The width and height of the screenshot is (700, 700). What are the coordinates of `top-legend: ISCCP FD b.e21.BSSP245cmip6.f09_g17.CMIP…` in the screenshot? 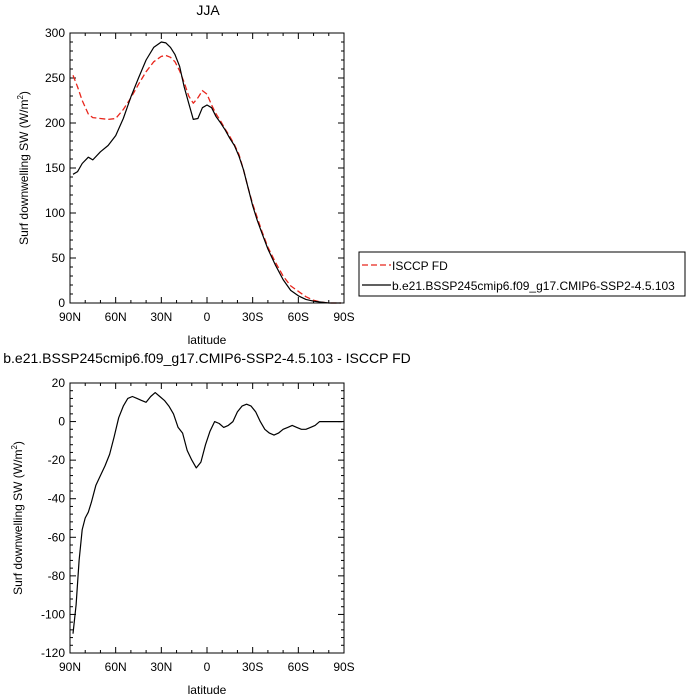 It's located at (522, 274).